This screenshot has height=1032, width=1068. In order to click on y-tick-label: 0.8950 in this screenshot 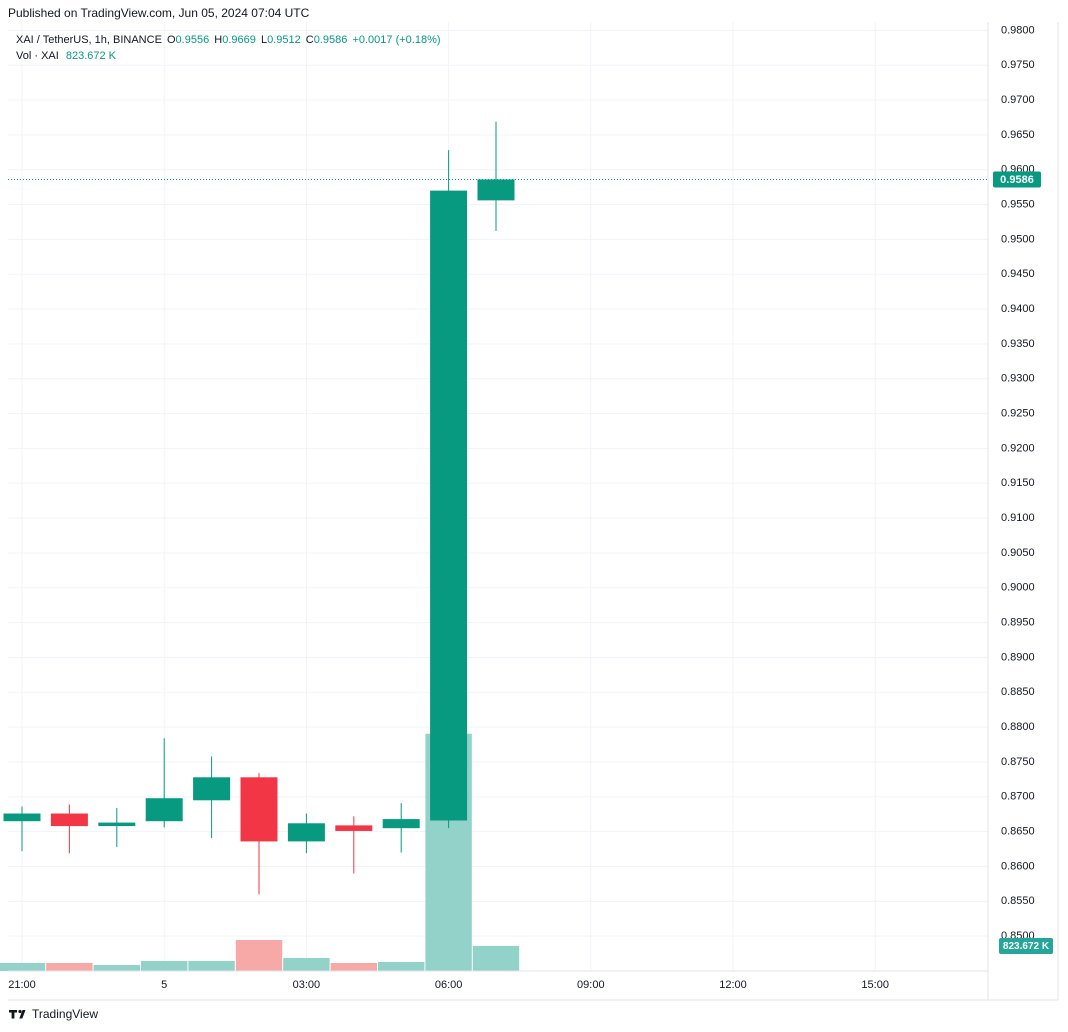, I will do `click(1018, 623)`.